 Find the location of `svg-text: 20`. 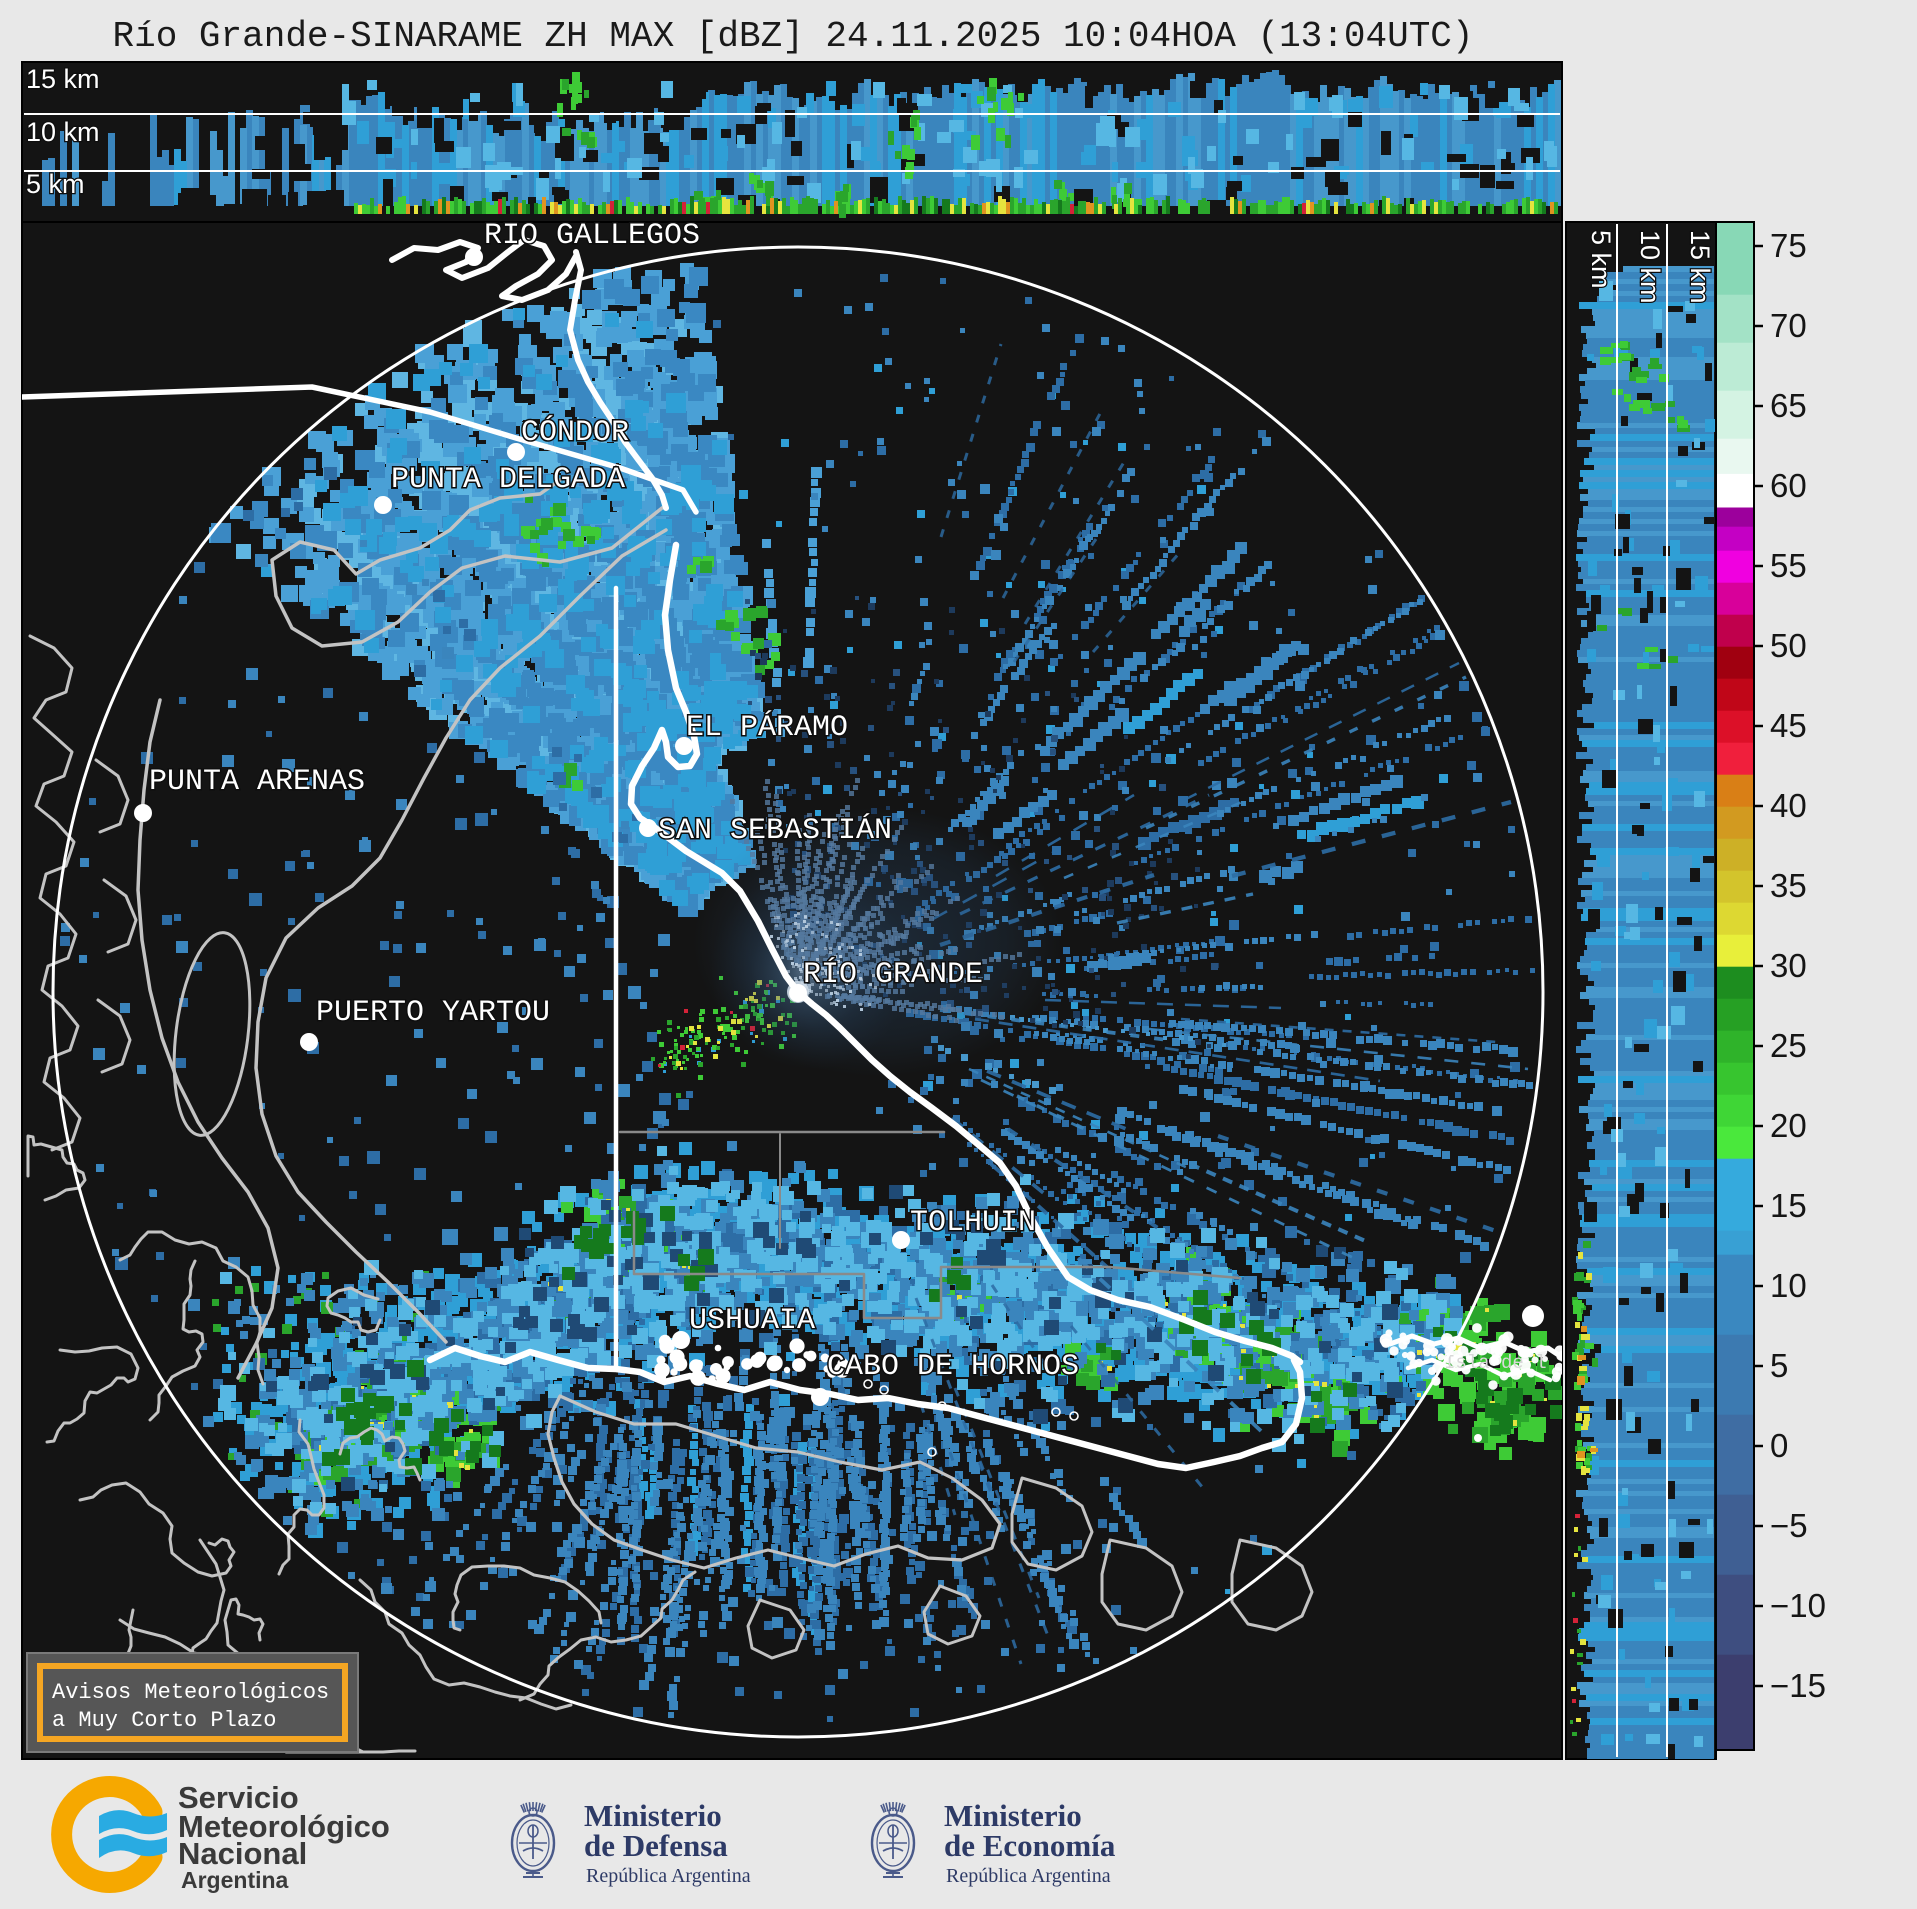

svg-text: 20 is located at coordinates (1788, 1125).